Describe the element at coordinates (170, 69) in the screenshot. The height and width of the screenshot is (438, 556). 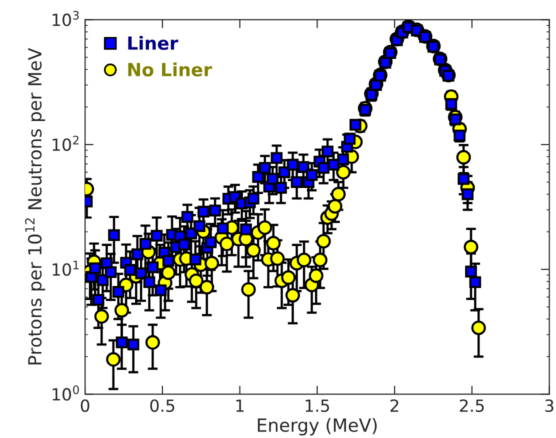
I see `legend-label: No Liner` at that location.